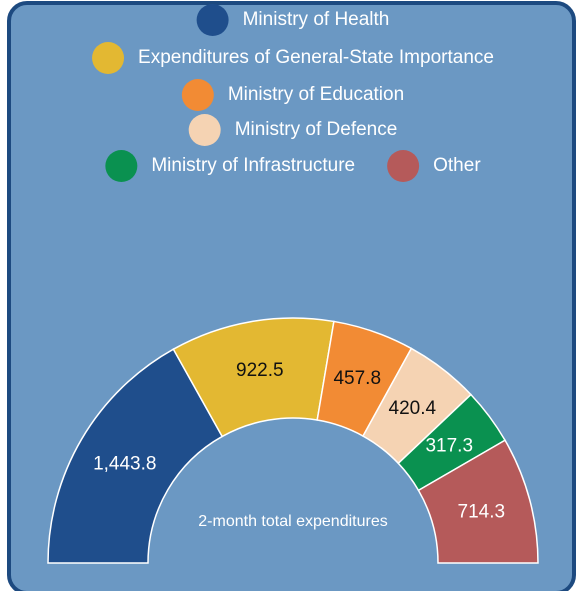 The height and width of the screenshot is (591, 583). I want to click on data-label: 1,443.8, so click(124, 463).